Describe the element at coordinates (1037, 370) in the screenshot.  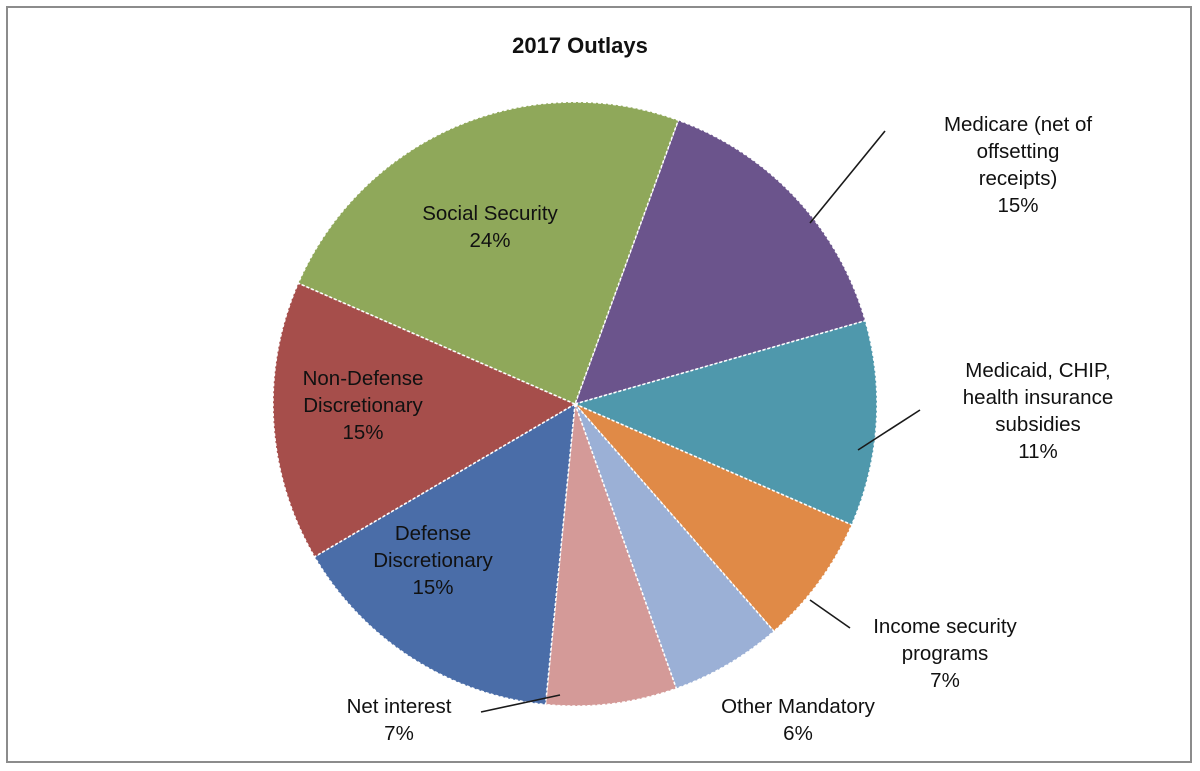
I see `slice-name-label: Medicaid, CHIP,` at that location.